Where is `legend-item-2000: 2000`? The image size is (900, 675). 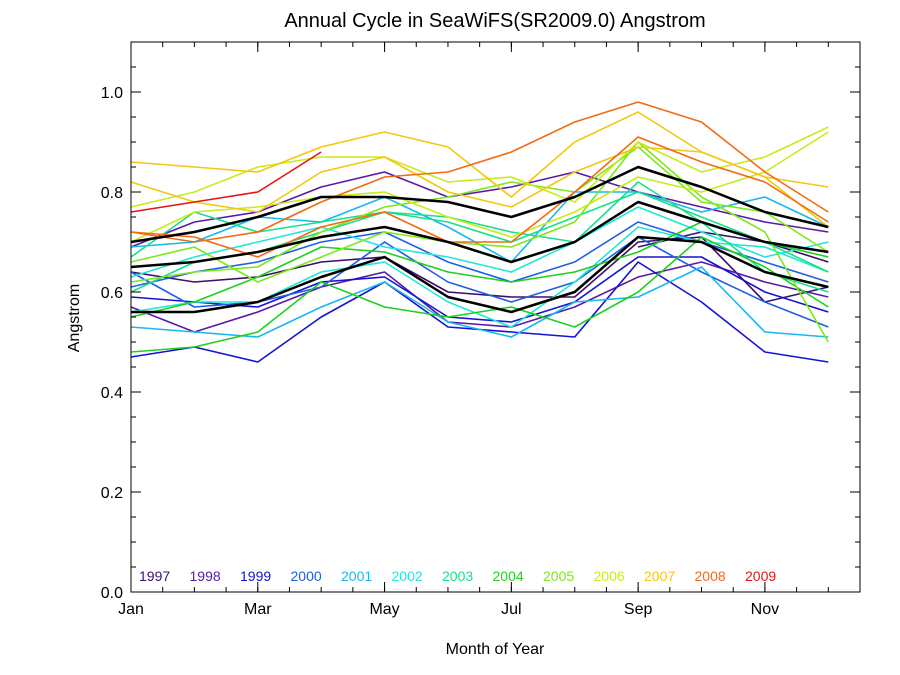 legend-item-2000: 2000 is located at coordinates (306, 576).